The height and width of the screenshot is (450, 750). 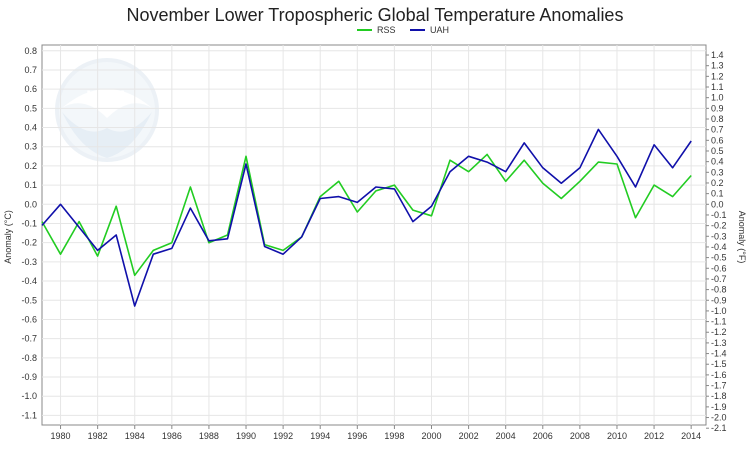 What do you see at coordinates (30, 185) in the screenshot?
I see `y-tick-label-left: 0.1` at bounding box center [30, 185].